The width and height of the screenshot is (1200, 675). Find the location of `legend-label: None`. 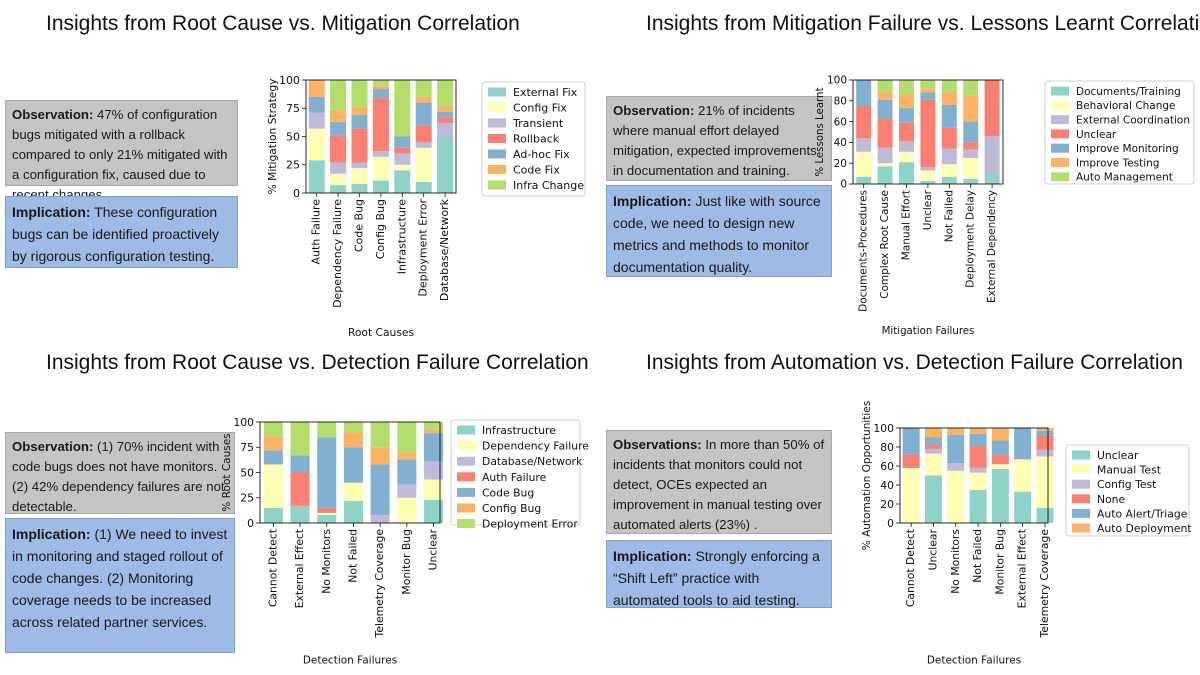

legend-label: None is located at coordinates (1111, 499).